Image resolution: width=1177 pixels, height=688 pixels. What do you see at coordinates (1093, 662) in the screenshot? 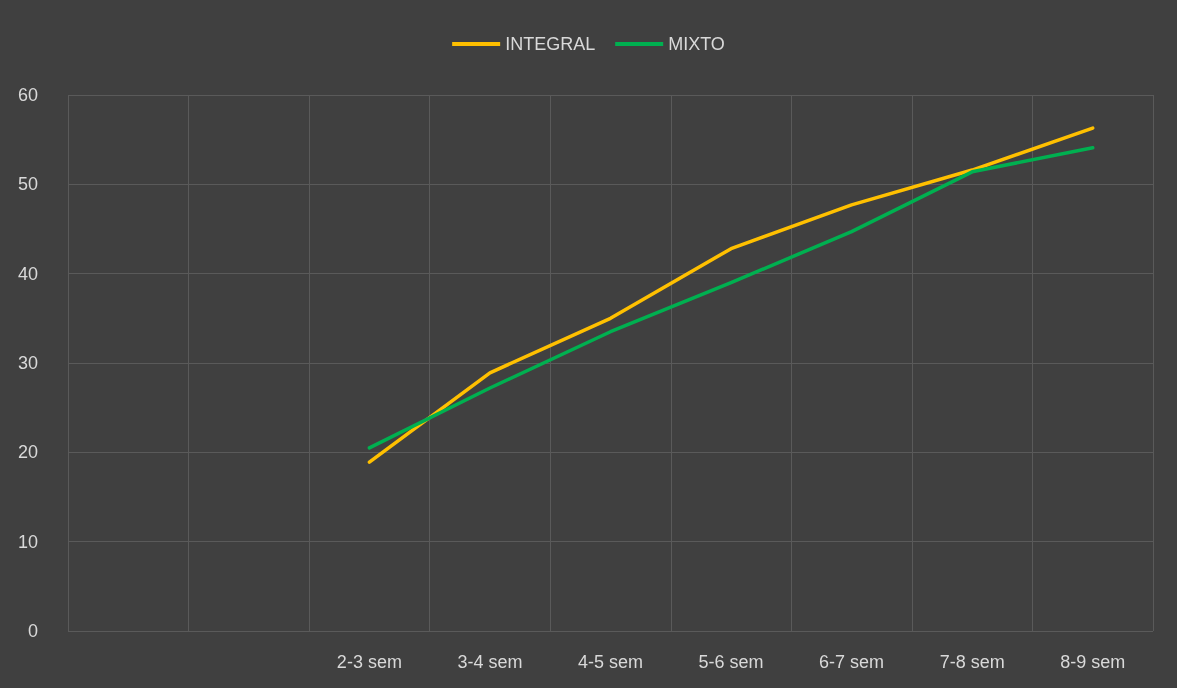
I see `x-tick-label: 8-9 sem` at bounding box center [1093, 662].